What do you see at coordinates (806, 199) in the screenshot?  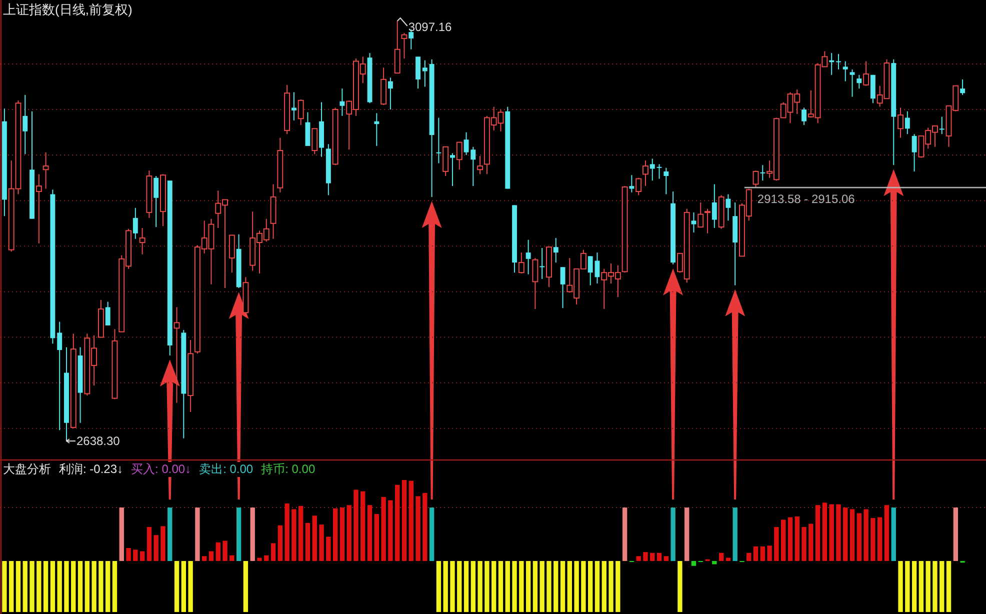 I see `band-label: 2913.58 - 2915.06` at bounding box center [806, 199].